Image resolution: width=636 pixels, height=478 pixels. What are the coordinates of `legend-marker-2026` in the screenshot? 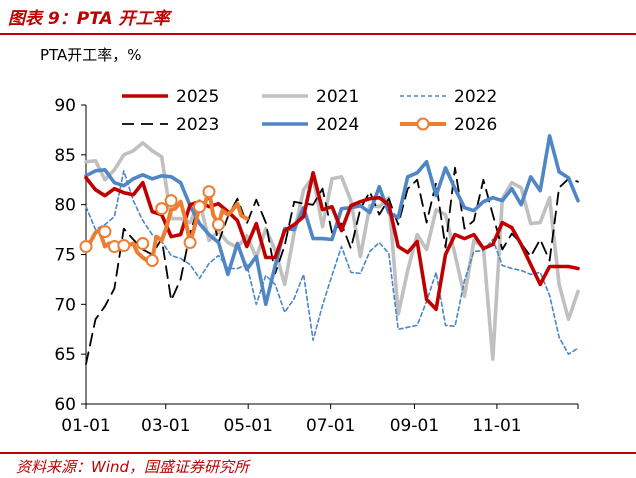 It's located at (423, 124).